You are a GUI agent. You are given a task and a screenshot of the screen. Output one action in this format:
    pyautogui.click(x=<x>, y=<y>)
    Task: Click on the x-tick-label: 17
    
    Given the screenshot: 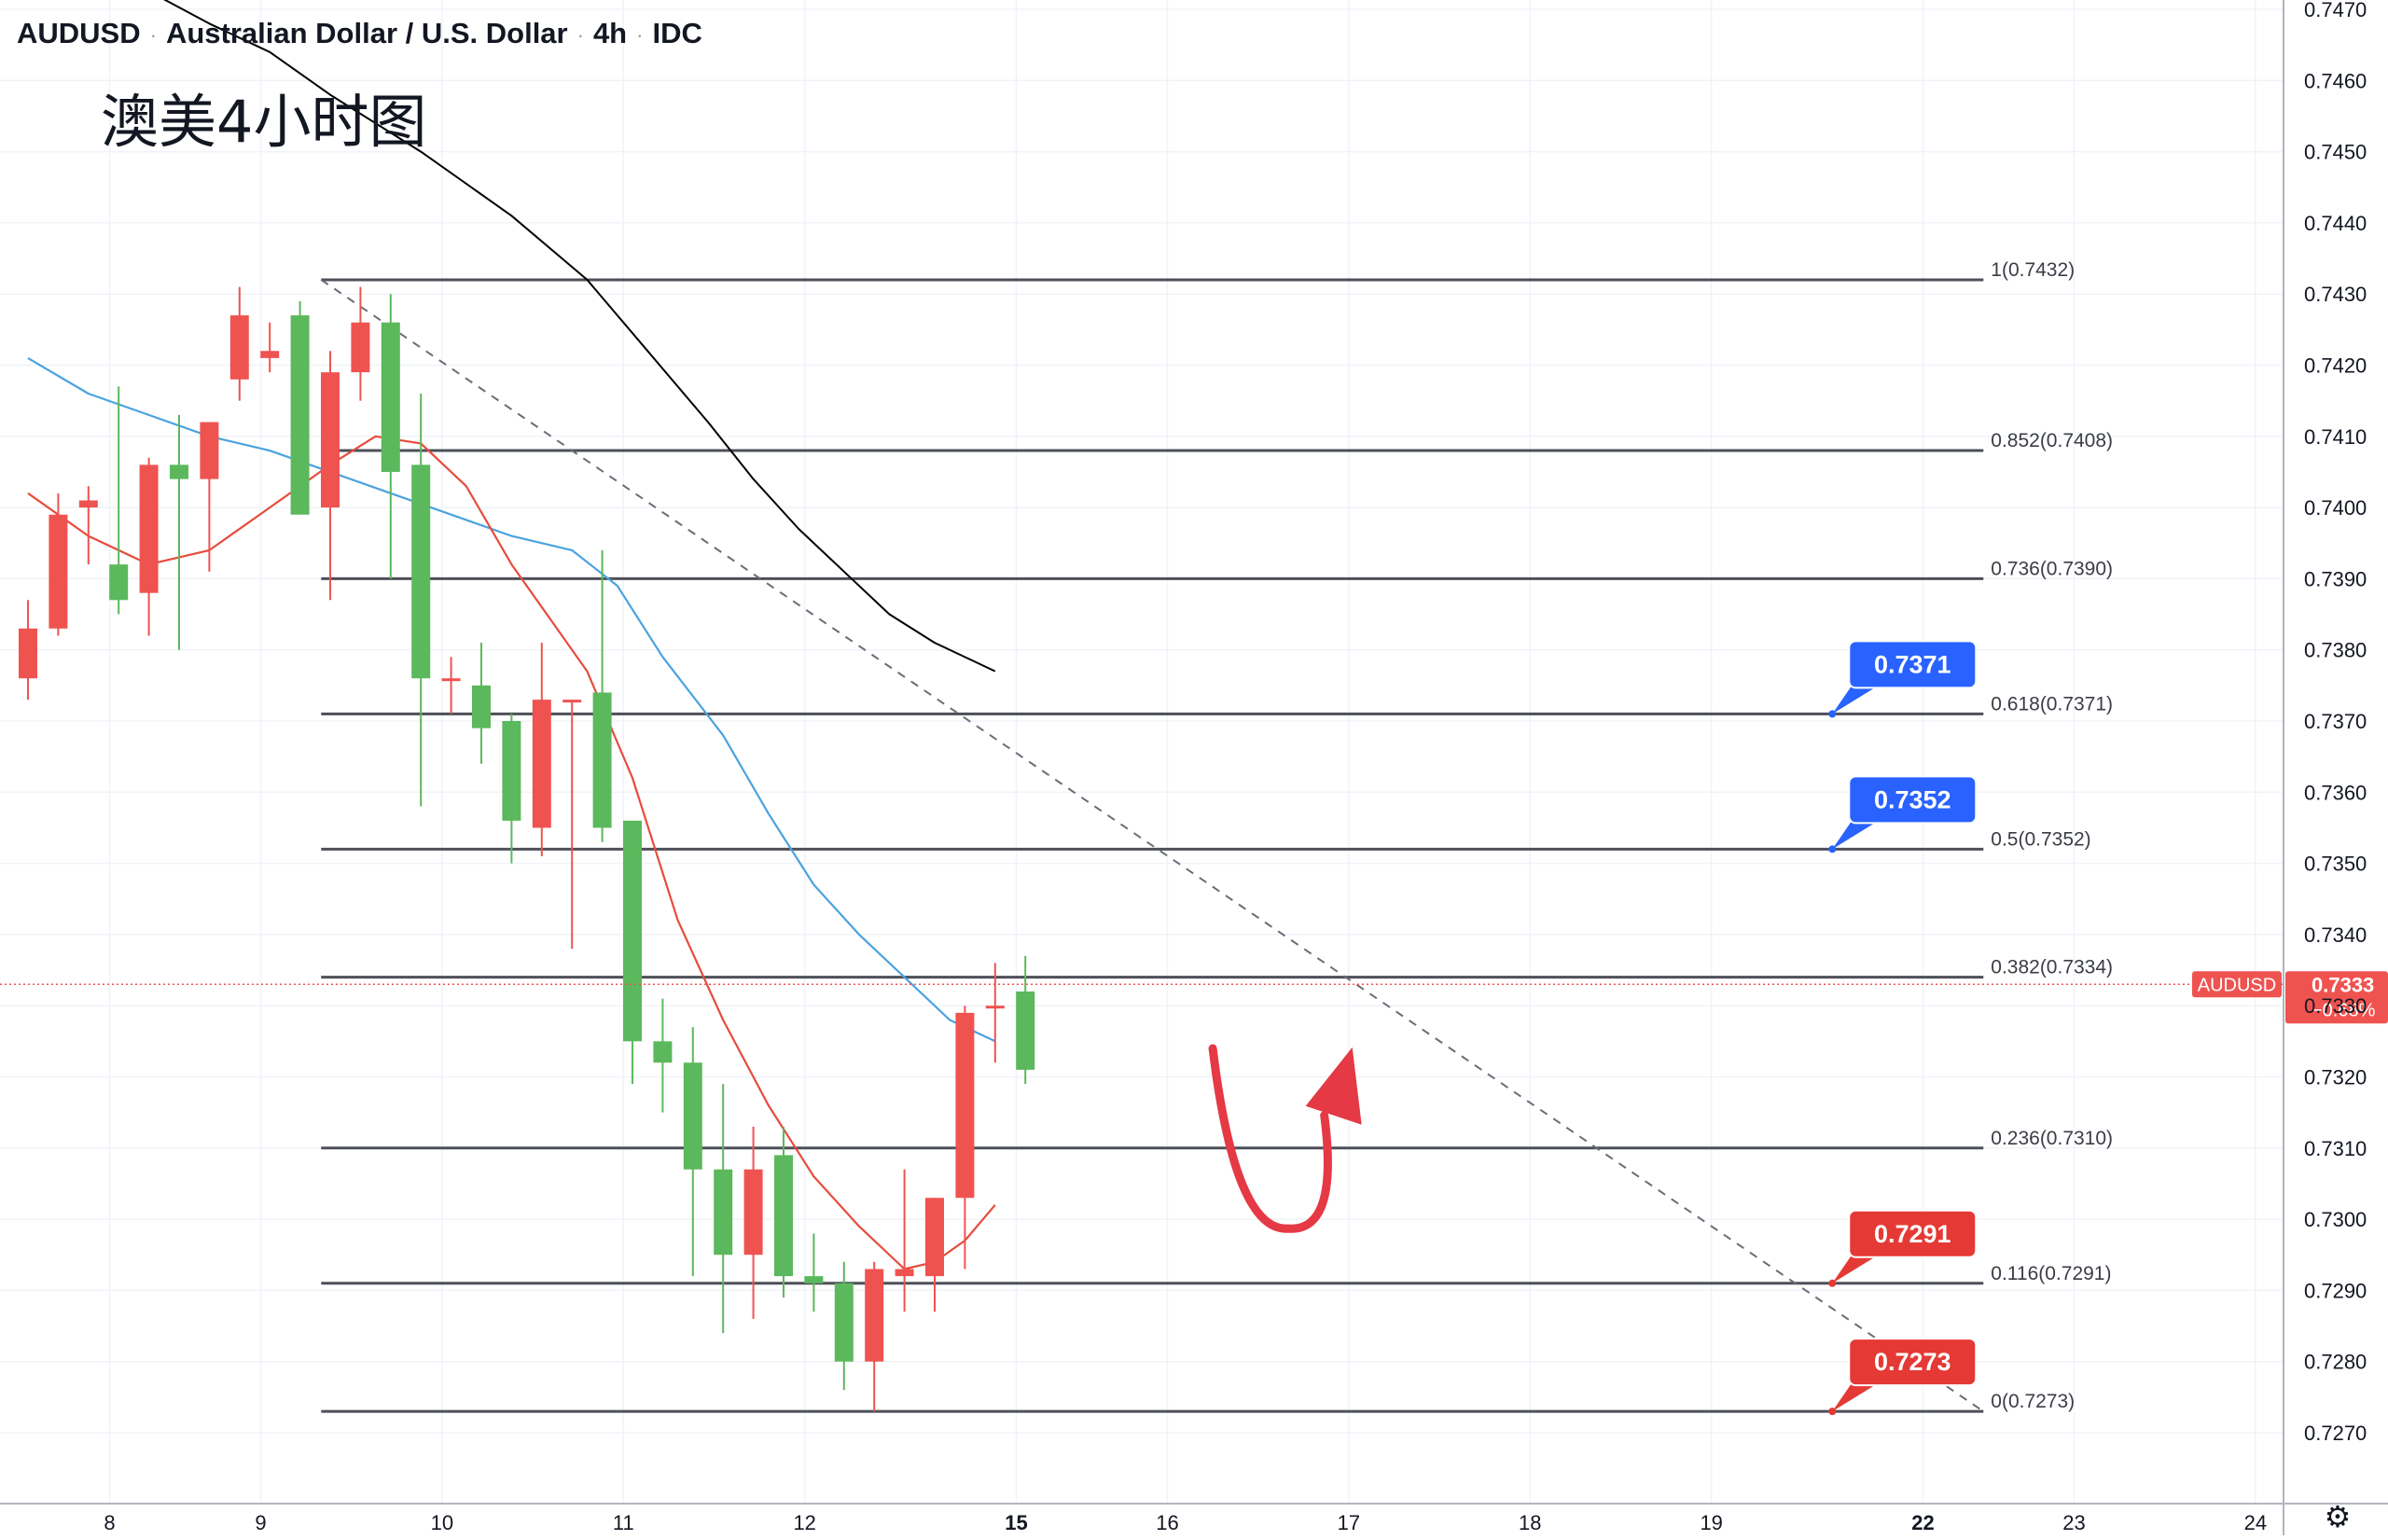 What is the action you would take?
    pyautogui.click(x=1349, y=1522)
    